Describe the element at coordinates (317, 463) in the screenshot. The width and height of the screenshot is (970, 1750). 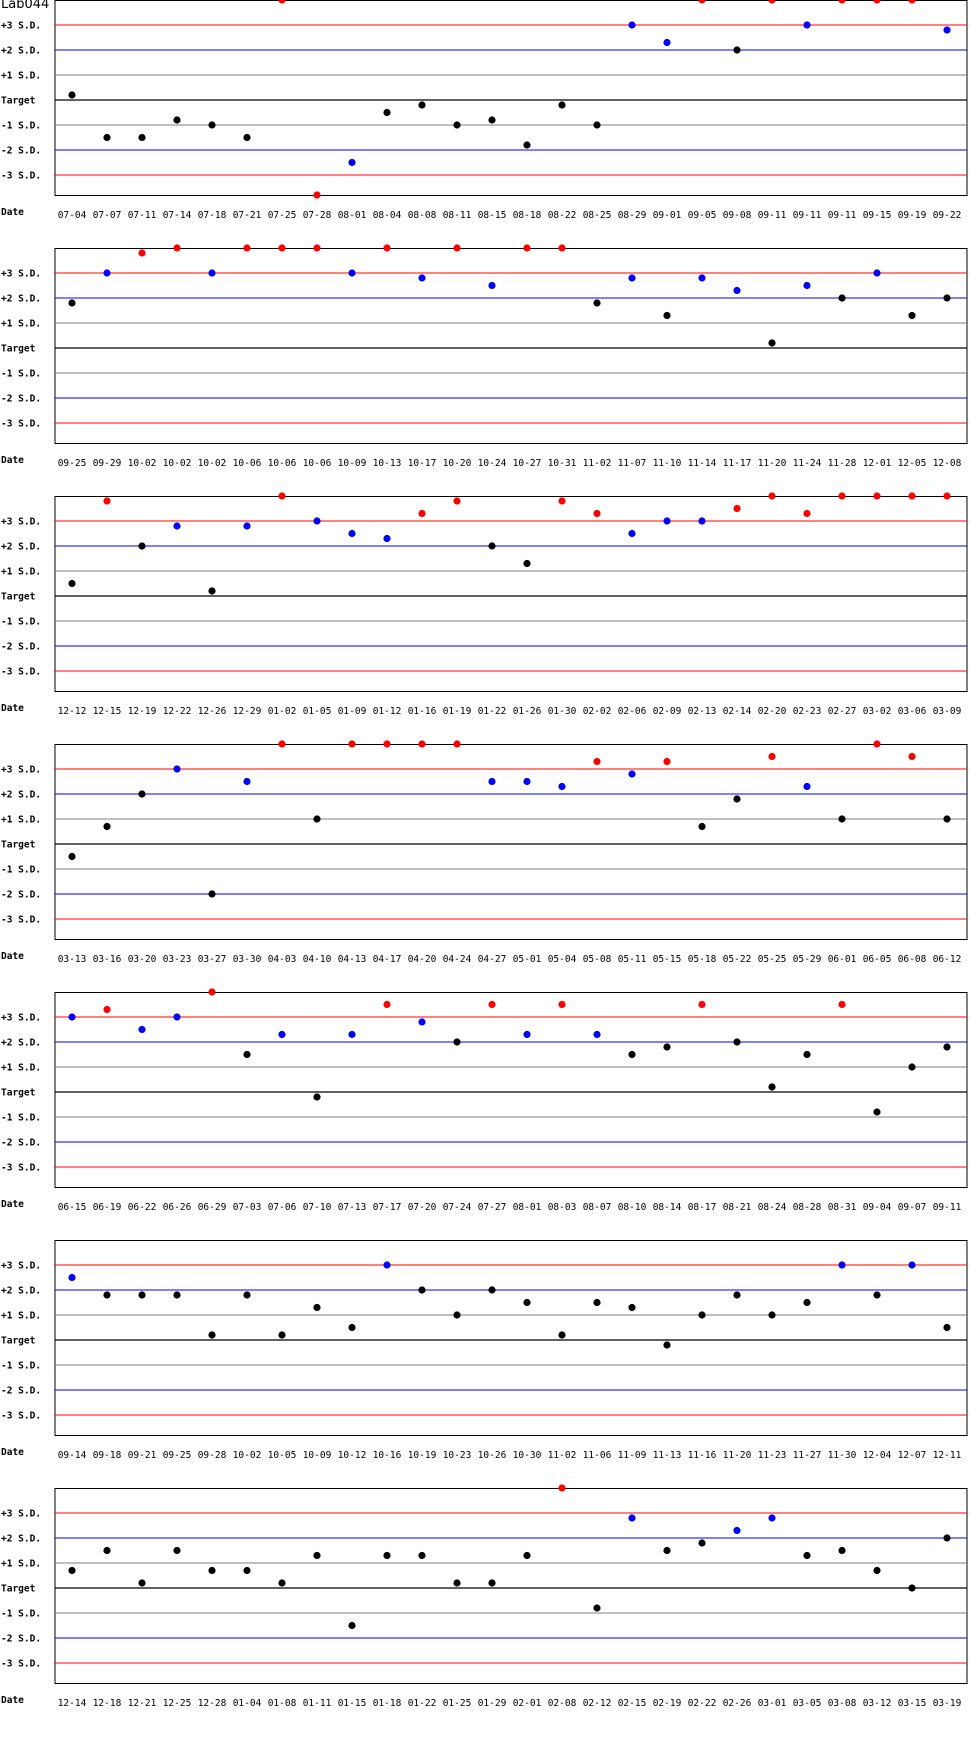
I see `x-tick-label: 10-06` at that location.